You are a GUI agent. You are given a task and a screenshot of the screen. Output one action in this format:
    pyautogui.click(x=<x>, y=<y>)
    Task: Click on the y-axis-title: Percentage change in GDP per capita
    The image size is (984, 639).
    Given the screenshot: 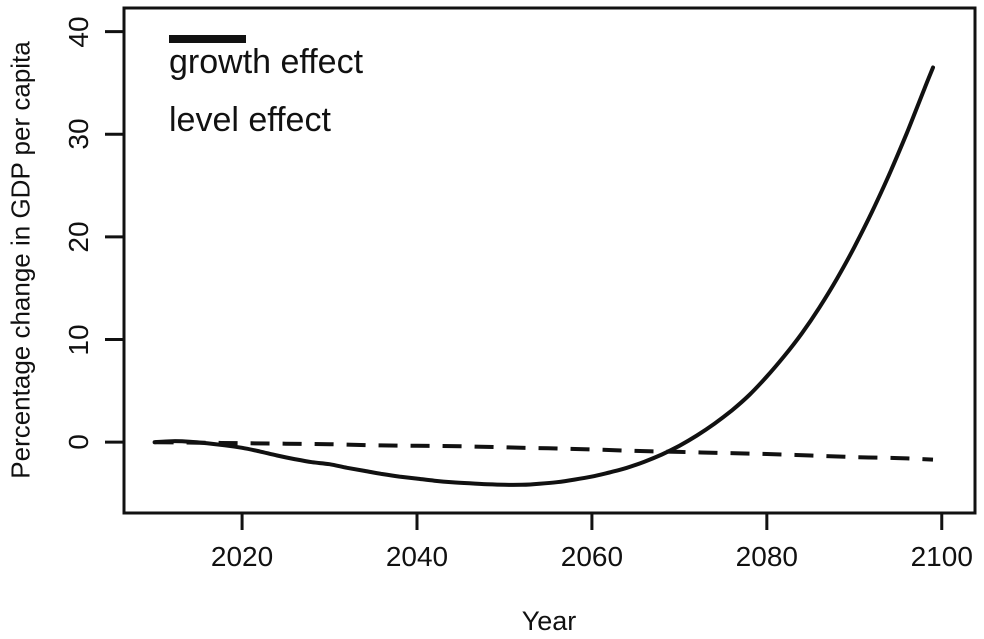 What is the action you would take?
    pyautogui.click(x=20, y=260)
    